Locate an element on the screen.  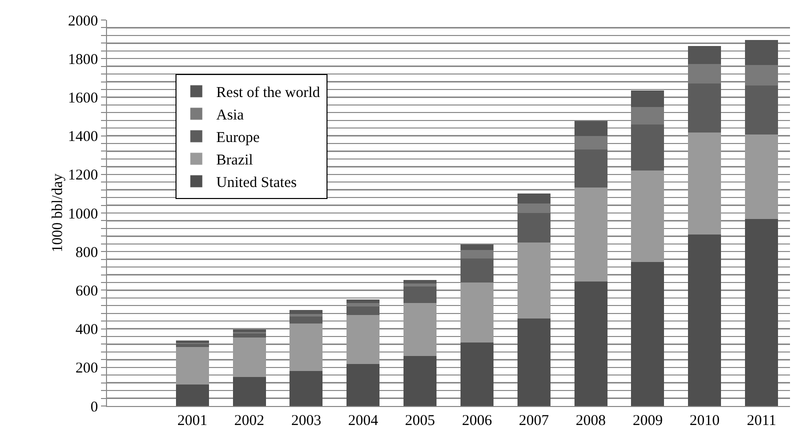
legend-label: Rest of the world is located at coordinates (268, 93).